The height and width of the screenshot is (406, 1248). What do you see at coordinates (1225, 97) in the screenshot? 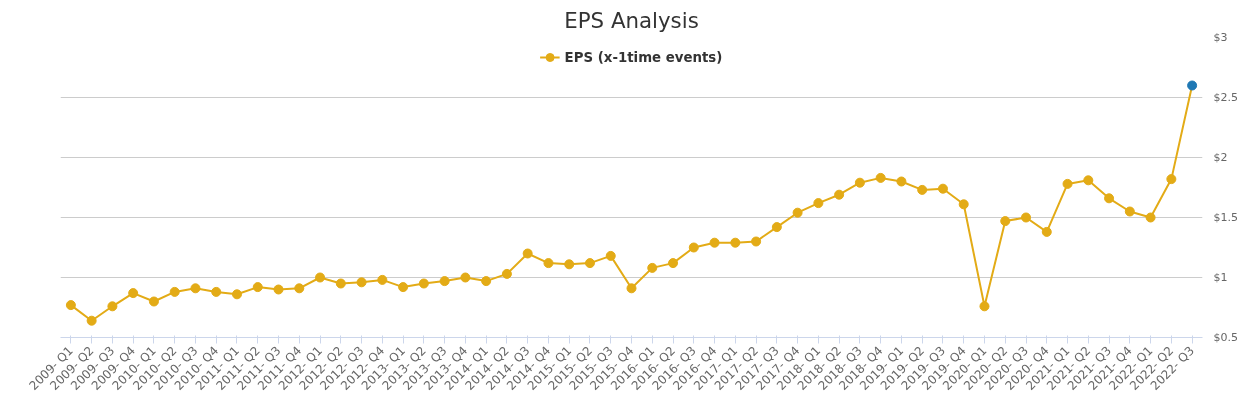
I see `y-tick-label: $2.5` at bounding box center [1225, 97].